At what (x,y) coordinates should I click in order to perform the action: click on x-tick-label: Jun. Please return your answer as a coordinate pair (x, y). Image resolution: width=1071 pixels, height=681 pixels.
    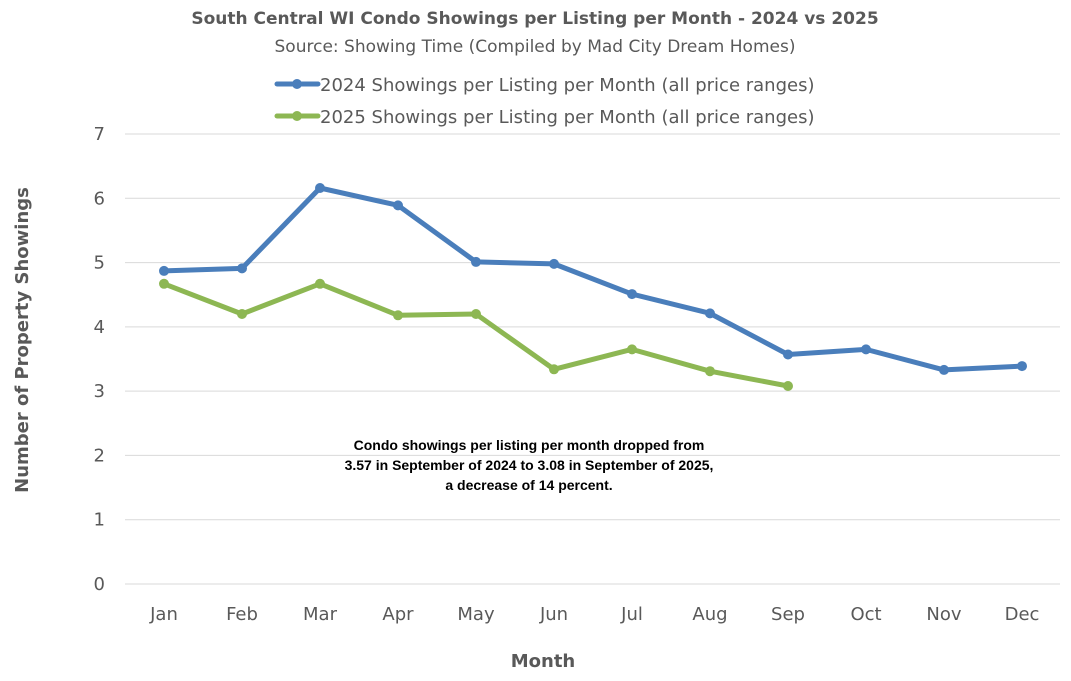
    Looking at the image, I should click on (553, 614).